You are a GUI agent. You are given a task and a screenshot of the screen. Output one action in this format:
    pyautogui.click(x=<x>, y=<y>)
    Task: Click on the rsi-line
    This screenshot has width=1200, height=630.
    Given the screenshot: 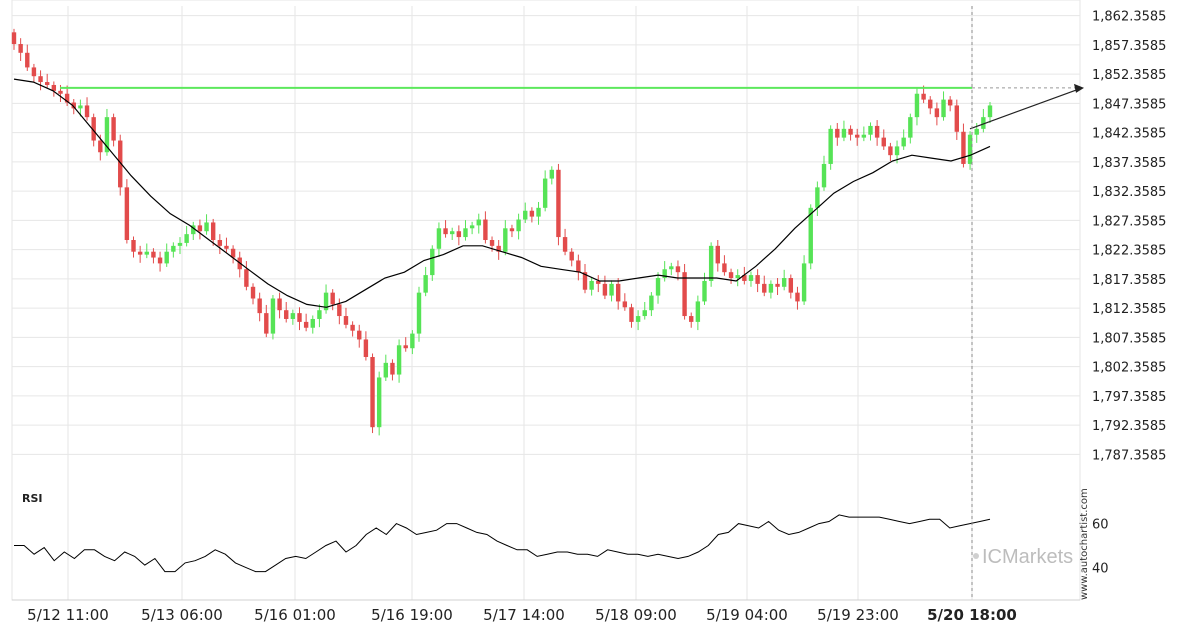 What is the action you would take?
    pyautogui.click(x=502, y=543)
    